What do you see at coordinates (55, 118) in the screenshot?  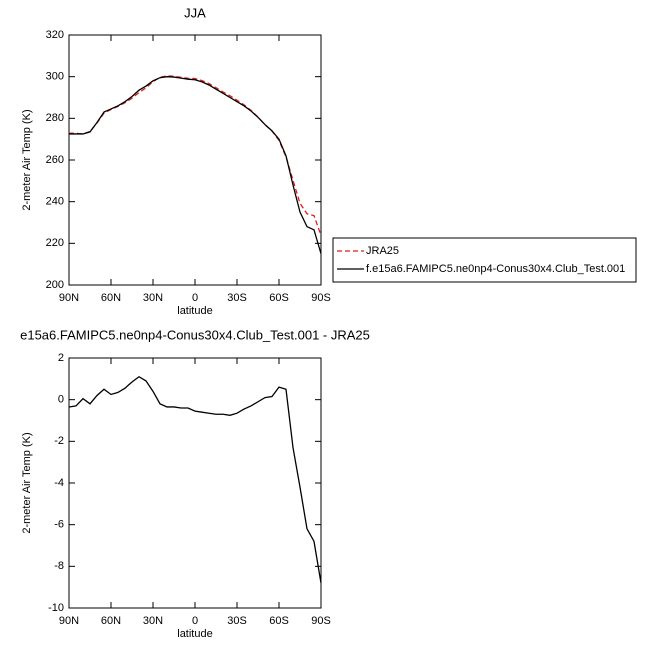 I see `y-tick-label: 280` at bounding box center [55, 118].